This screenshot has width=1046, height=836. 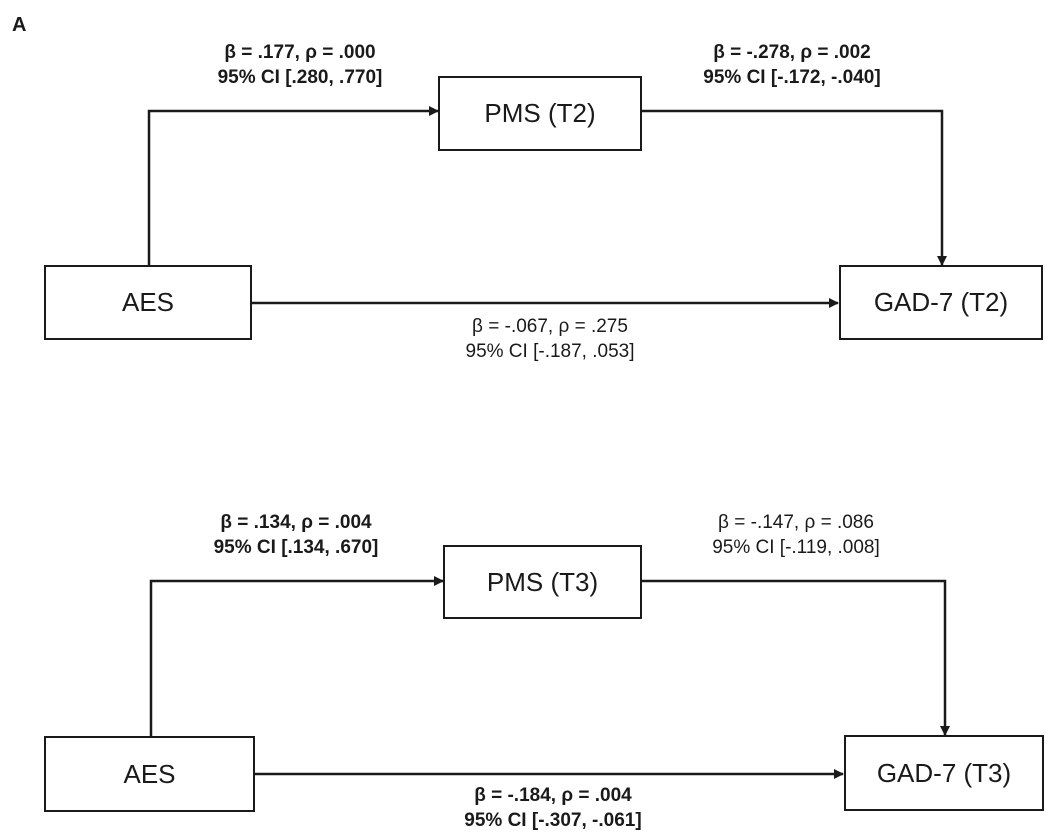 I want to click on model1-path-b-arrow, so click(x=794, y=187).